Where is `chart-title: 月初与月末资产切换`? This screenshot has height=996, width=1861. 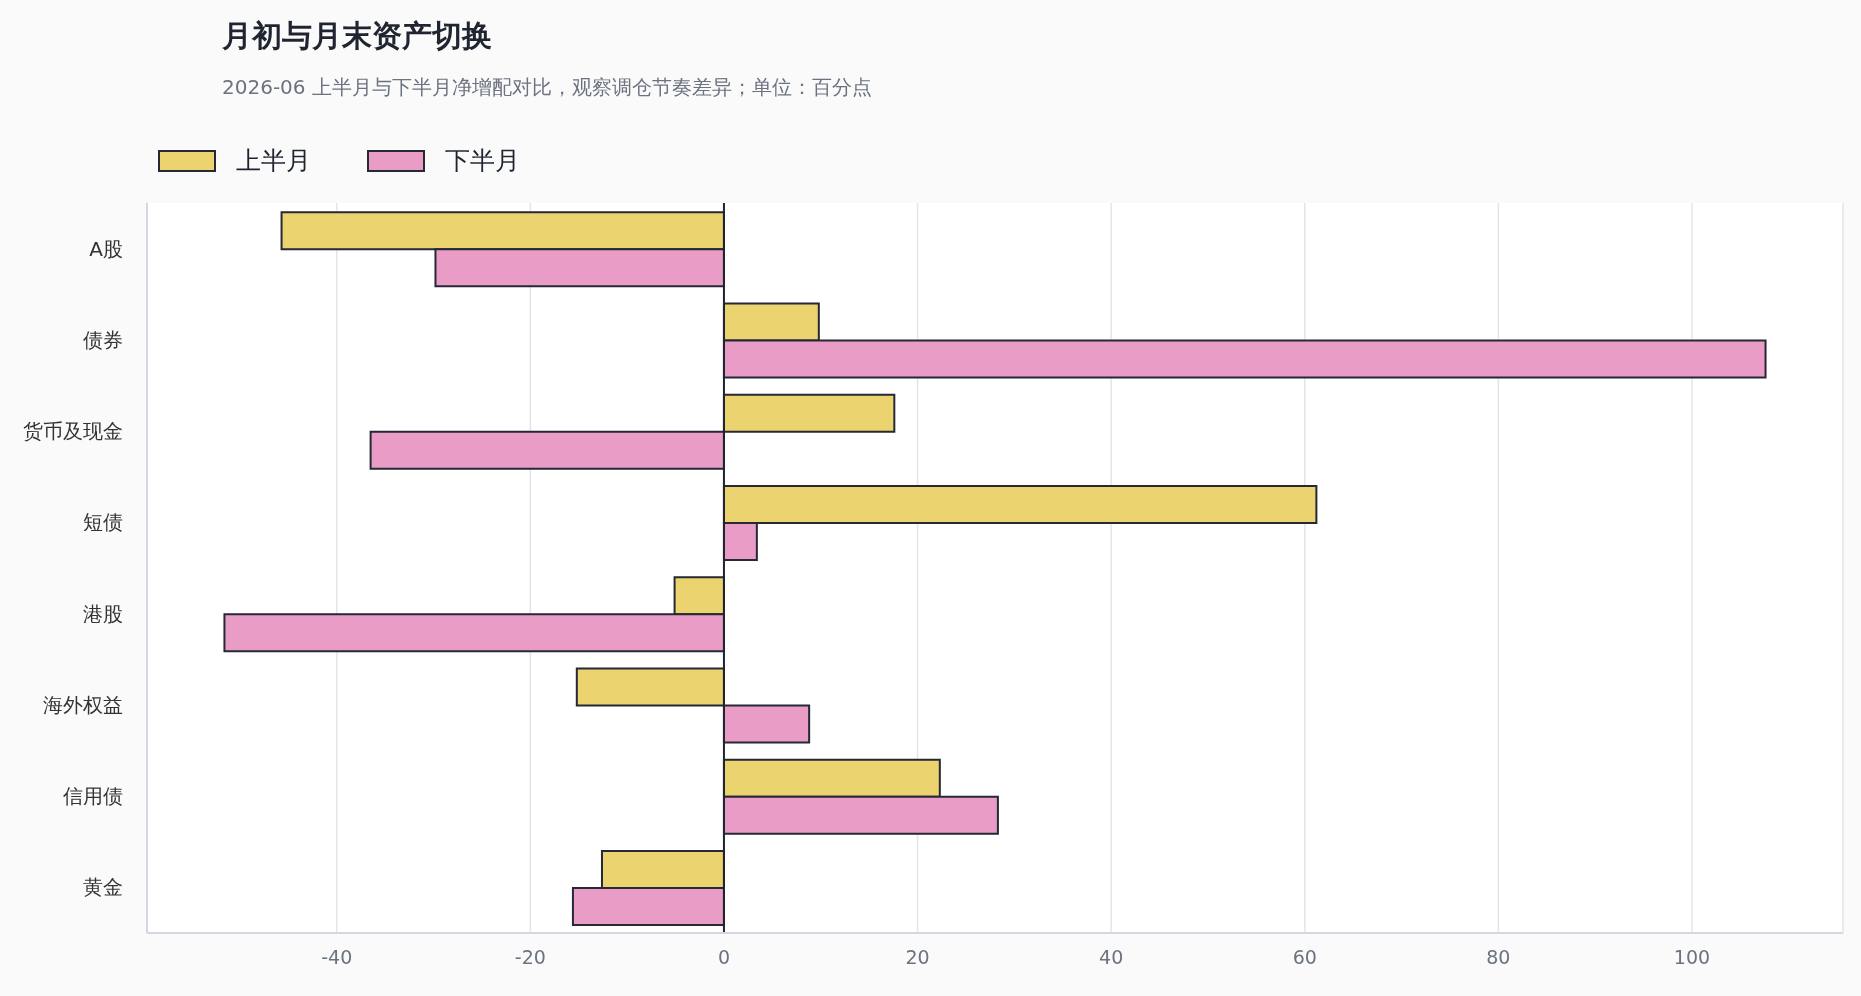
chart-title: 月初与月末资产切换 is located at coordinates (357, 36).